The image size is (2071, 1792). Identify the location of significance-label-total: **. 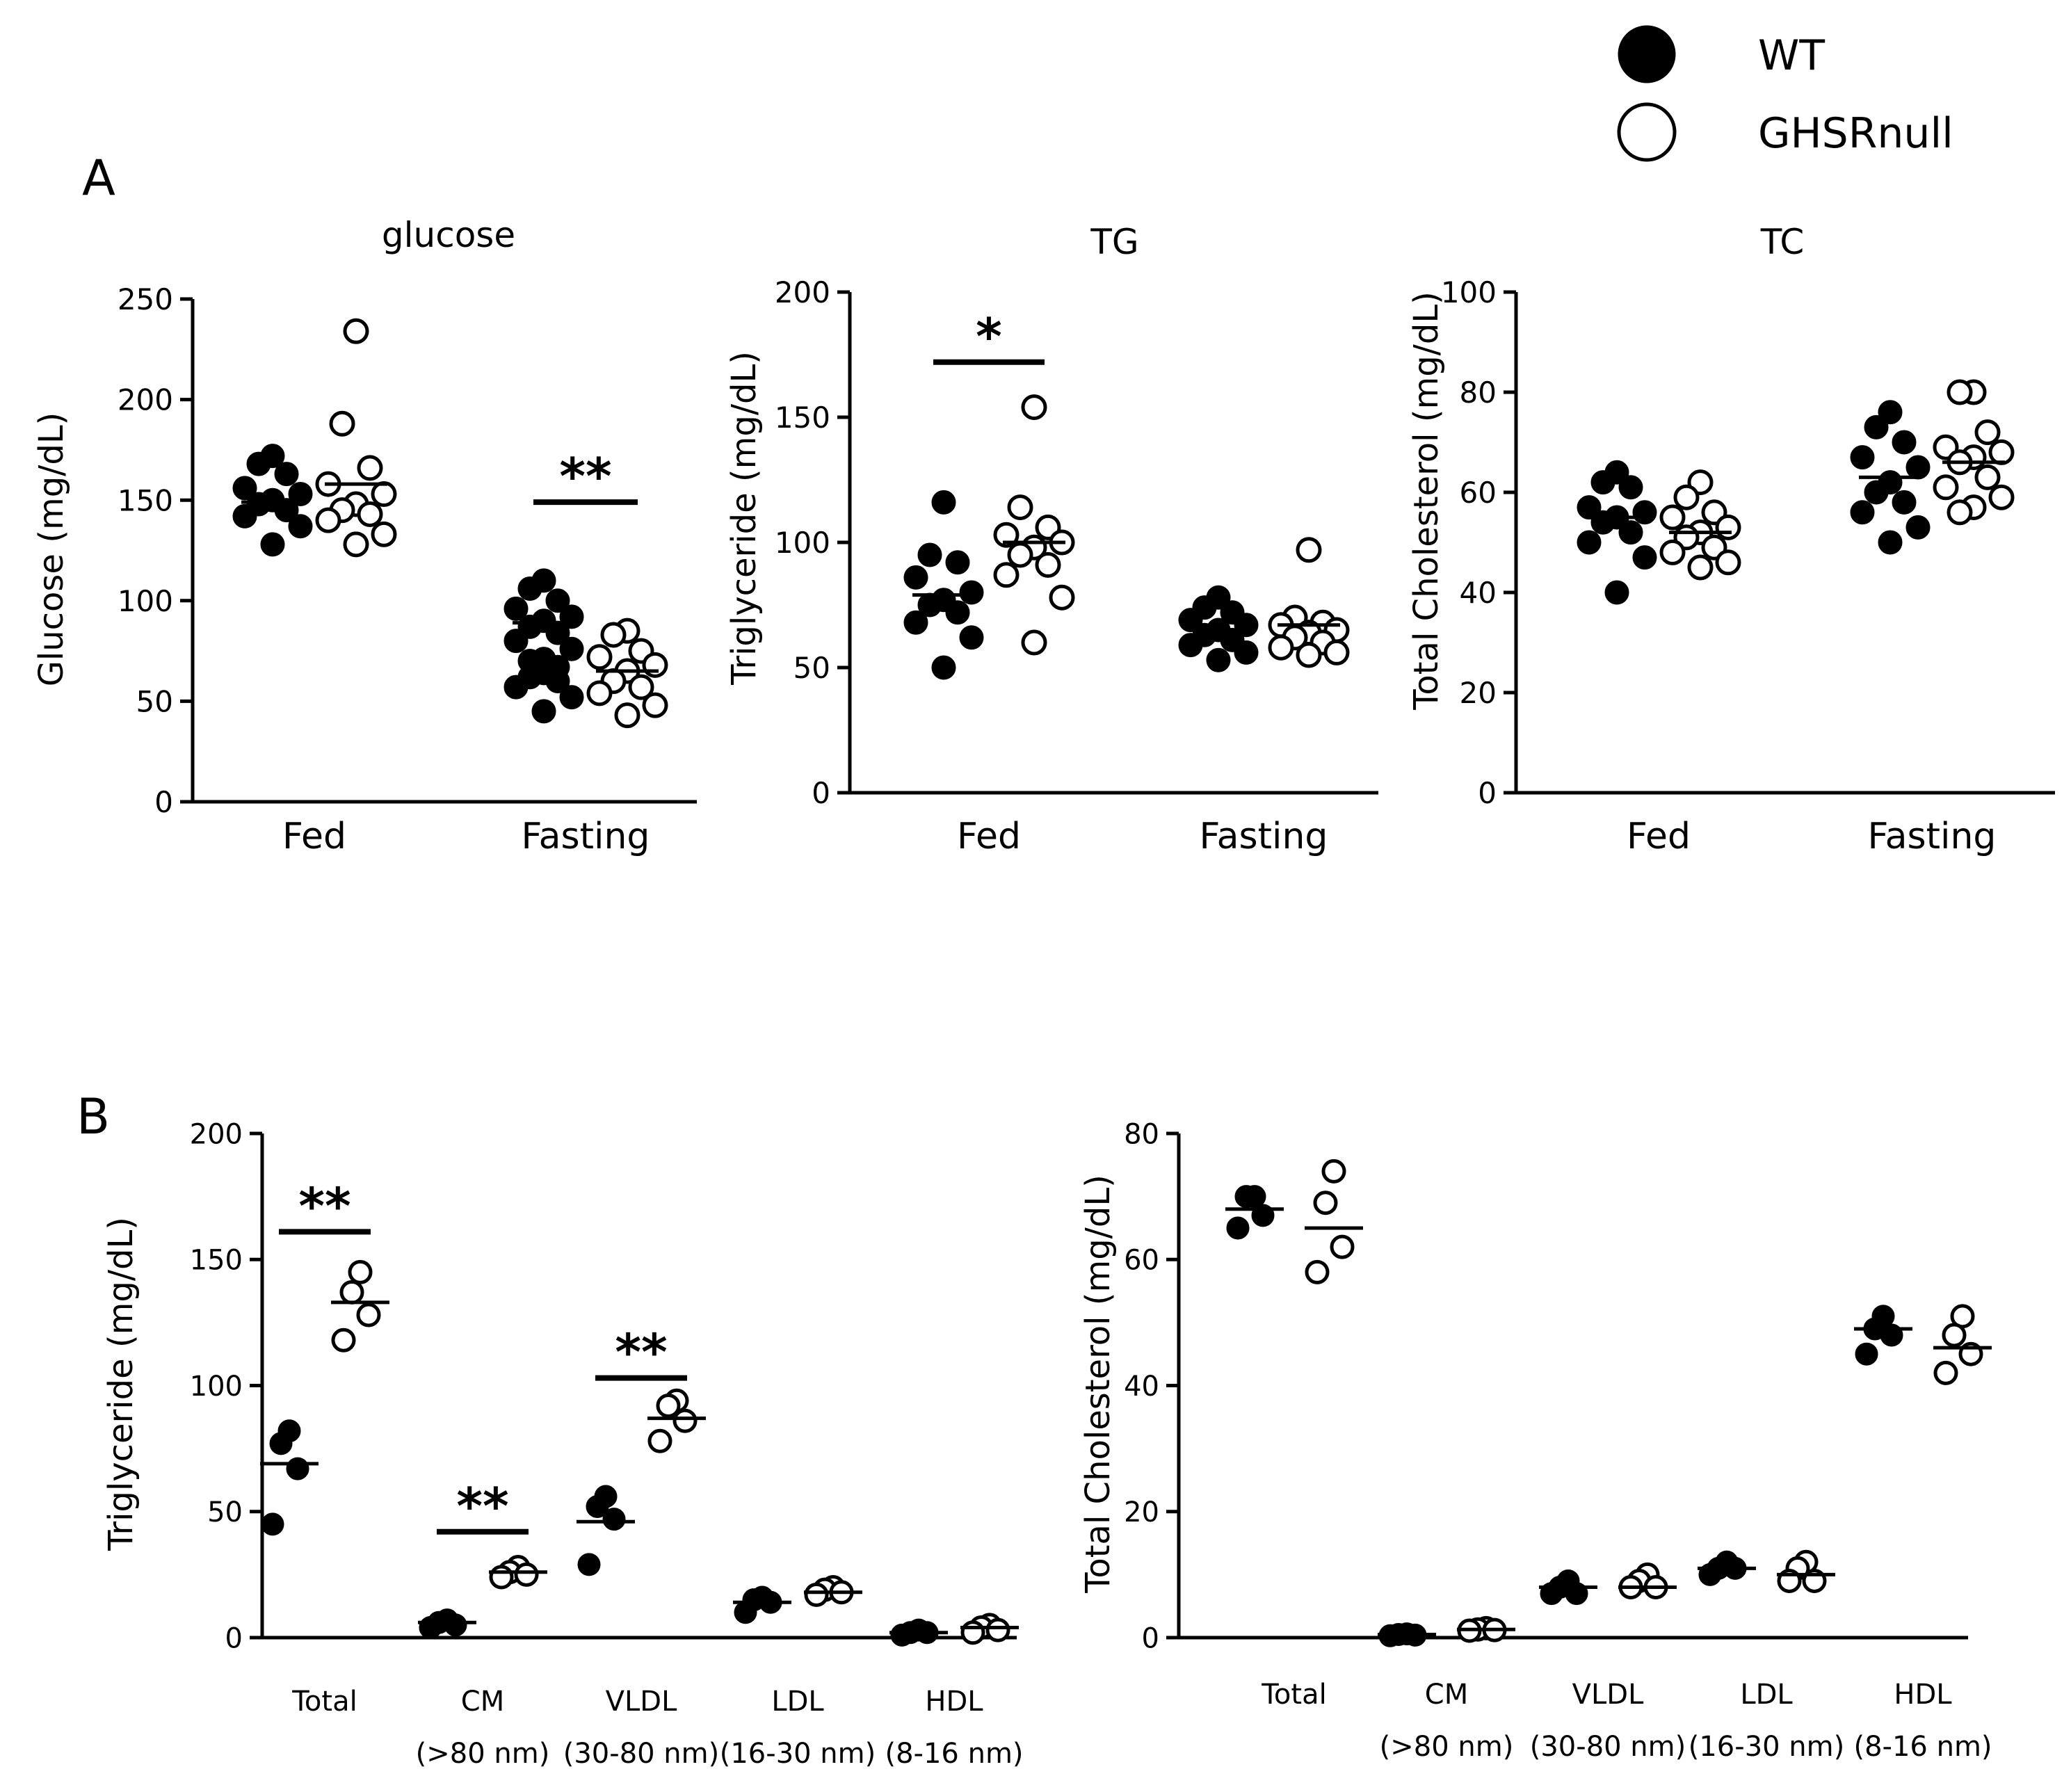
(324, 1206).